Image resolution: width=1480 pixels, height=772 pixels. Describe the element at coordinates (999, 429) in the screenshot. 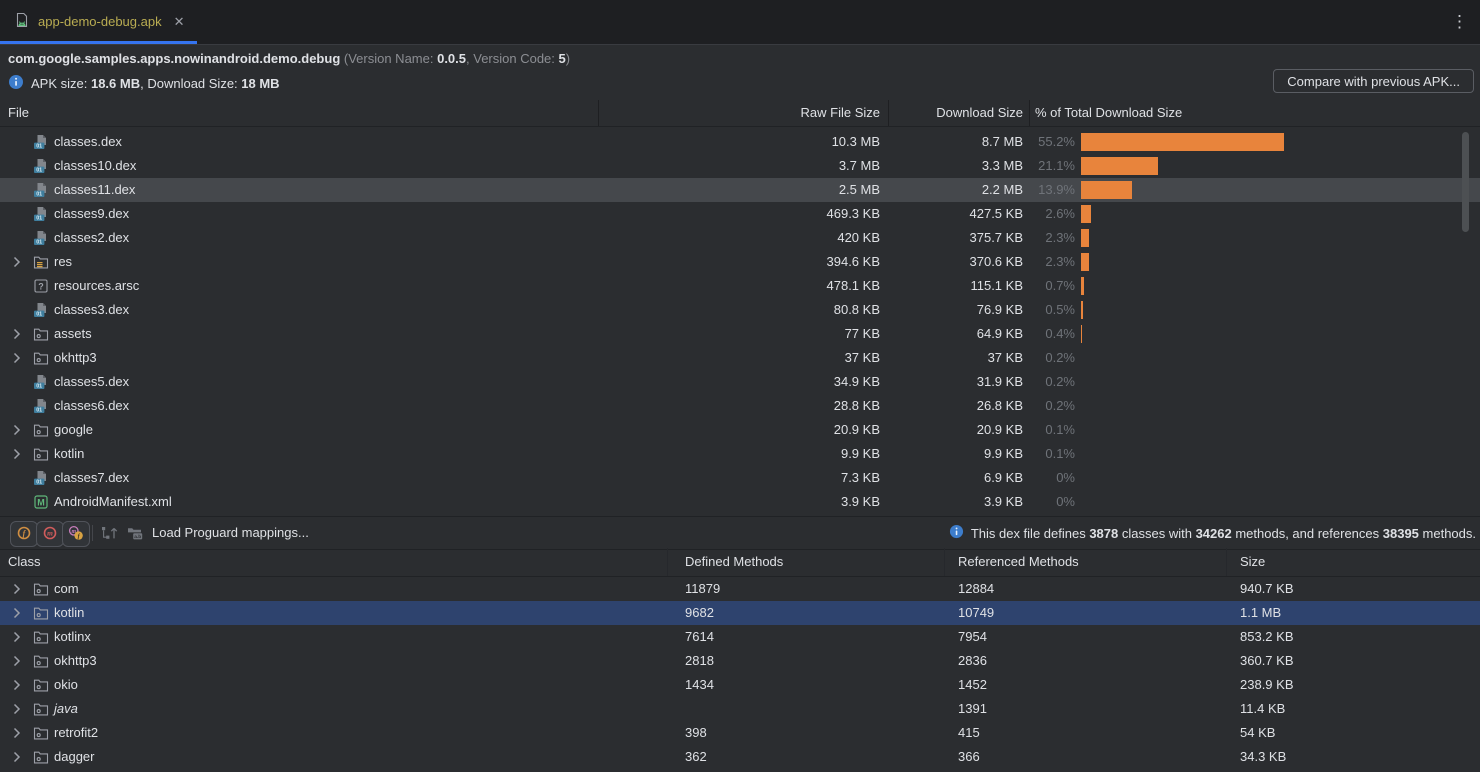

I see `download-size-value: 20.9 KB` at that location.